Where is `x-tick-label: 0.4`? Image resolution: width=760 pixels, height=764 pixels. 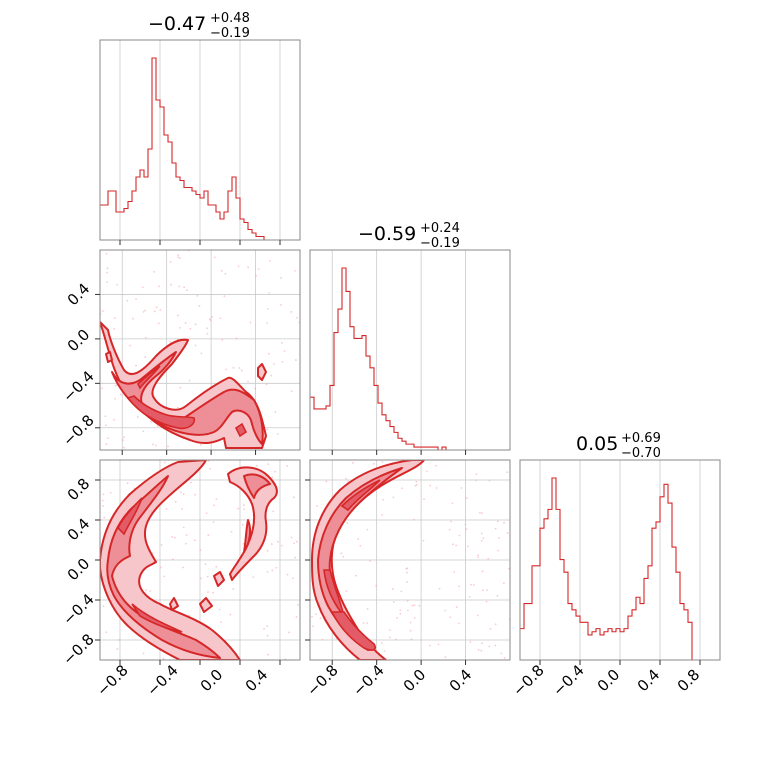
x-tick-label: 0.4 is located at coordinates (257, 681).